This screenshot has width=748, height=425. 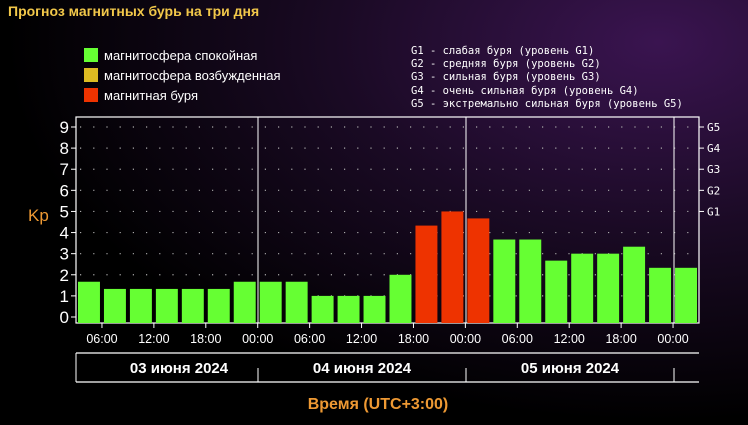 I want to click on y-tick-label: 7, so click(x=64, y=169).